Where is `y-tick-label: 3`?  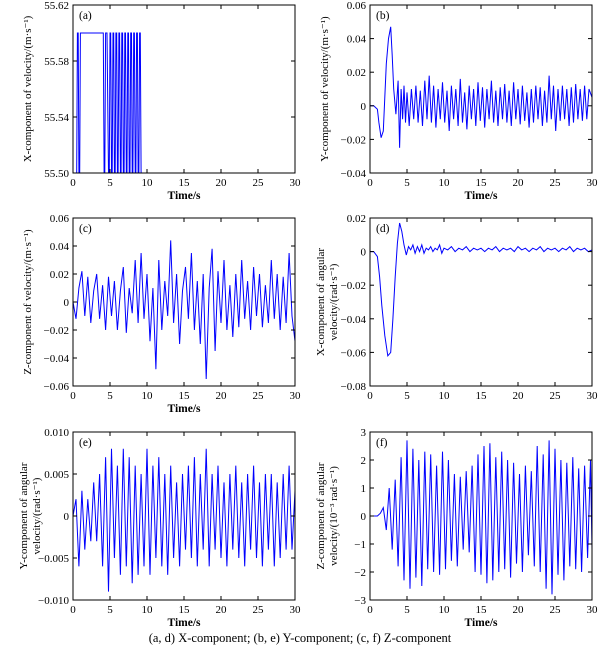 y-tick-label: 3 is located at coordinates (364, 433).